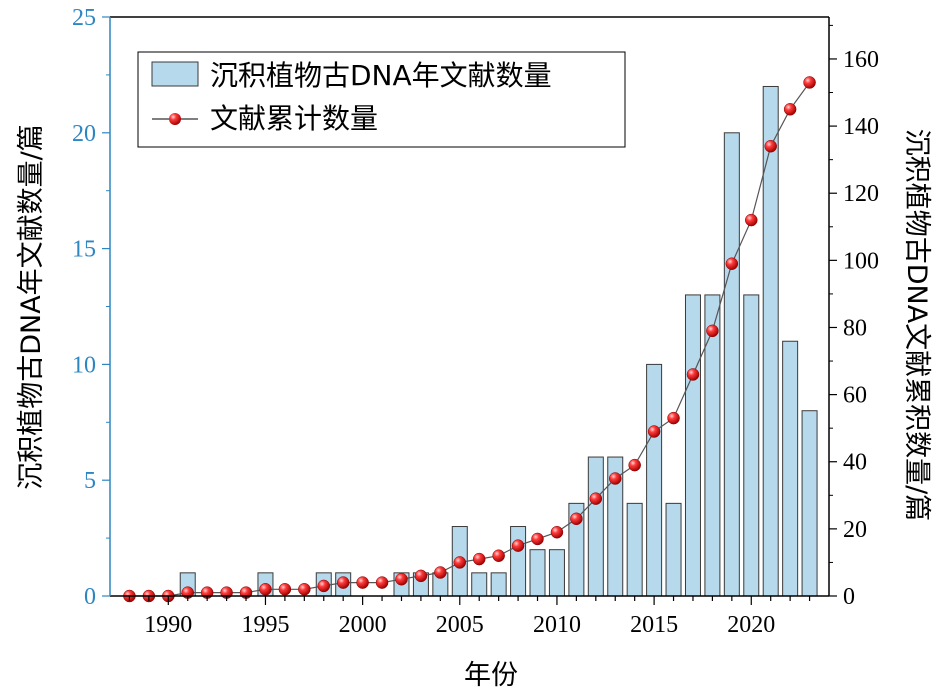 This screenshot has height=695, width=945. I want to click on x-tick-label: 2000, so click(363, 625).